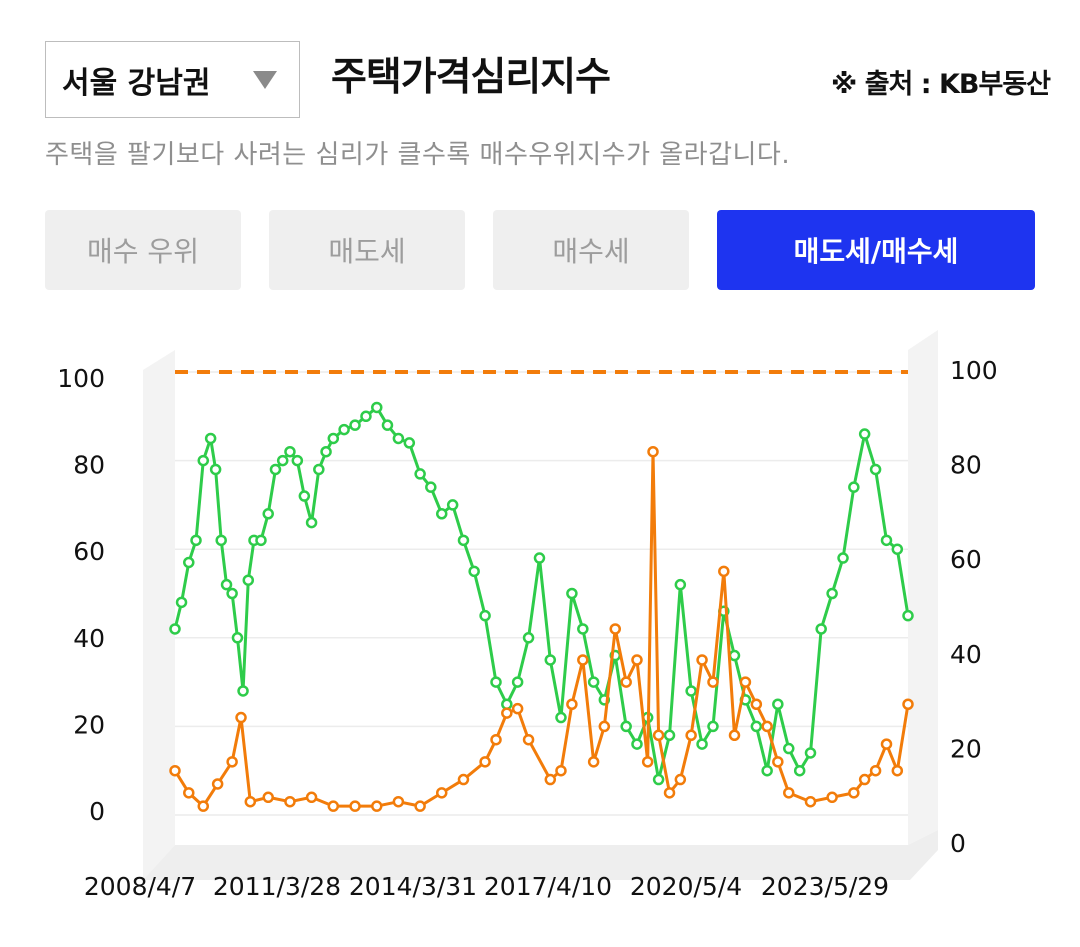 The width and height of the screenshot is (1080, 947). I want to click on y-tick-right: 0, so click(958, 843).